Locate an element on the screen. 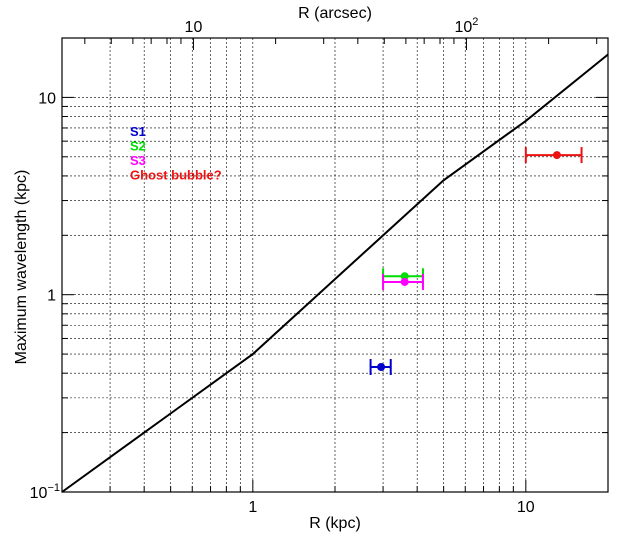 The image size is (619, 534). x-tick-label: 1 is located at coordinates (252, 507).